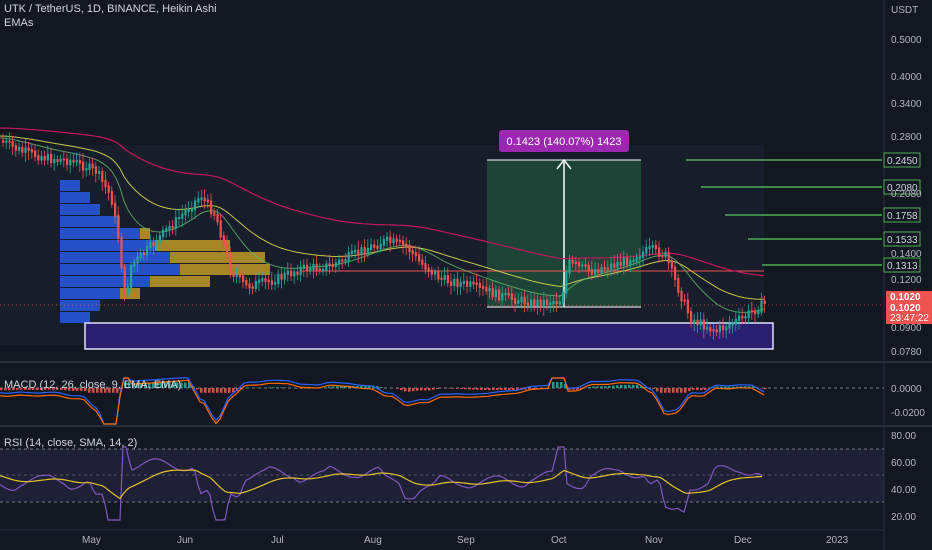 The width and height of the screenshot is (932, 550). What do you see at coordinates (905, 297) in the screenshot?
I see `current-price-value: 0.1020` at bounding box center [905, 297].